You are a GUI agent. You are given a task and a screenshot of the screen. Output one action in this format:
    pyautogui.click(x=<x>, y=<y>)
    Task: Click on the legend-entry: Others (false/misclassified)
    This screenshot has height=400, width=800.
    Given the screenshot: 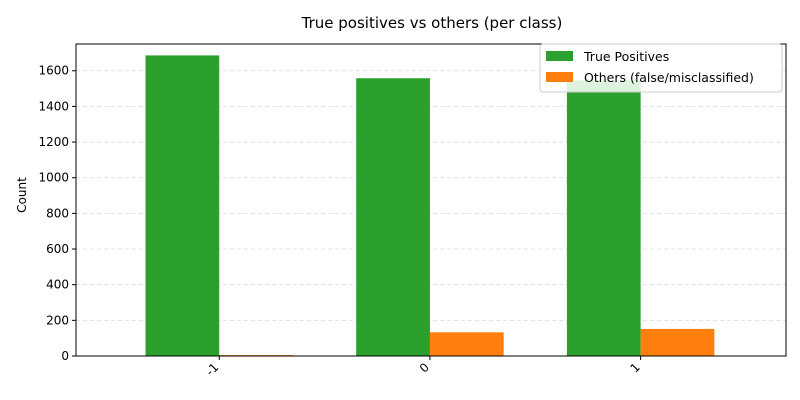 What is the action you would take?
    pyautogui.click(x=669, y=77)
    